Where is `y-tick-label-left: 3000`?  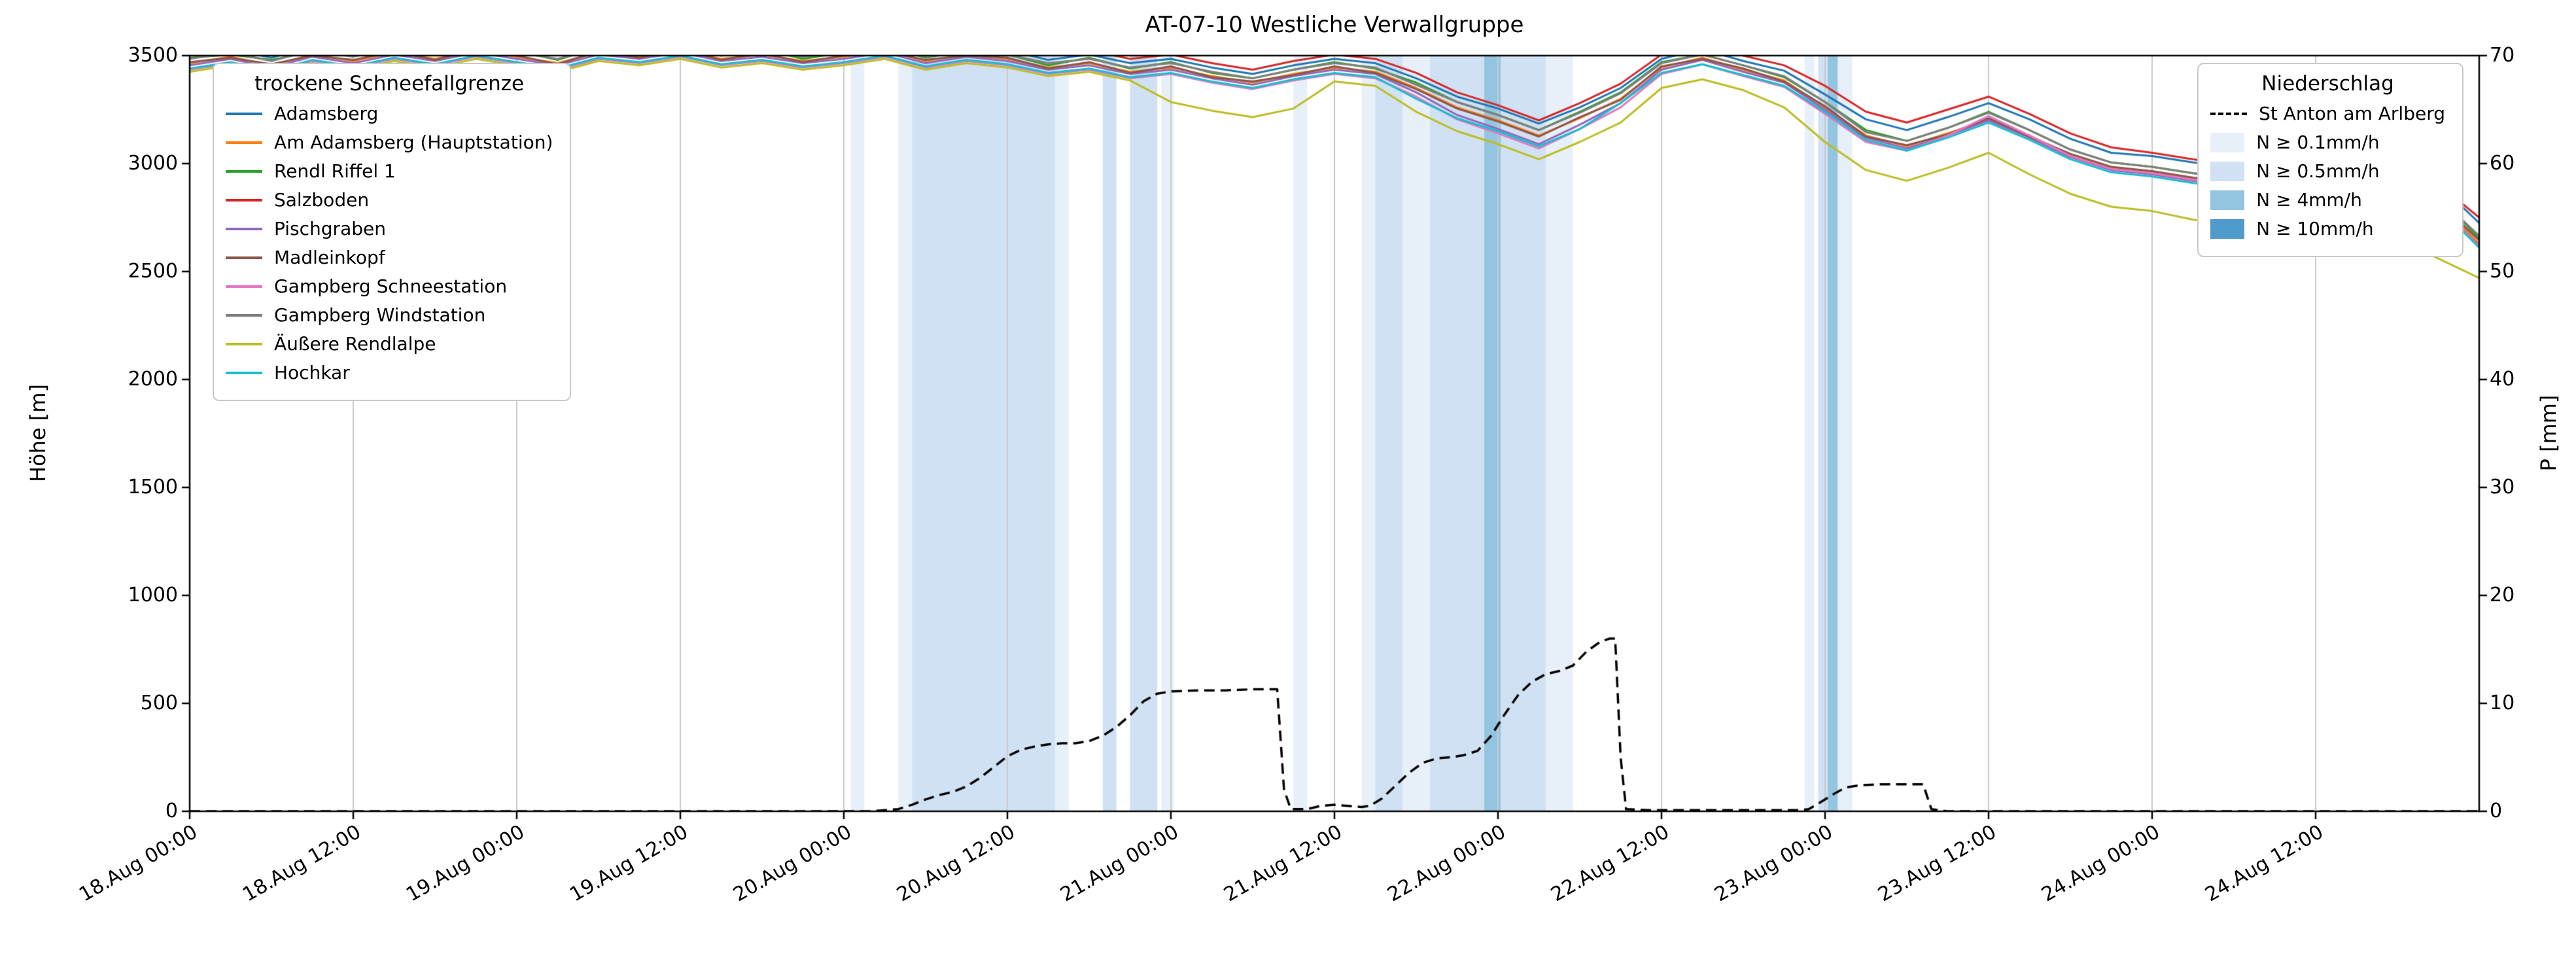
y-tick-label-left: 3000 is located at coordinates (153, 163).